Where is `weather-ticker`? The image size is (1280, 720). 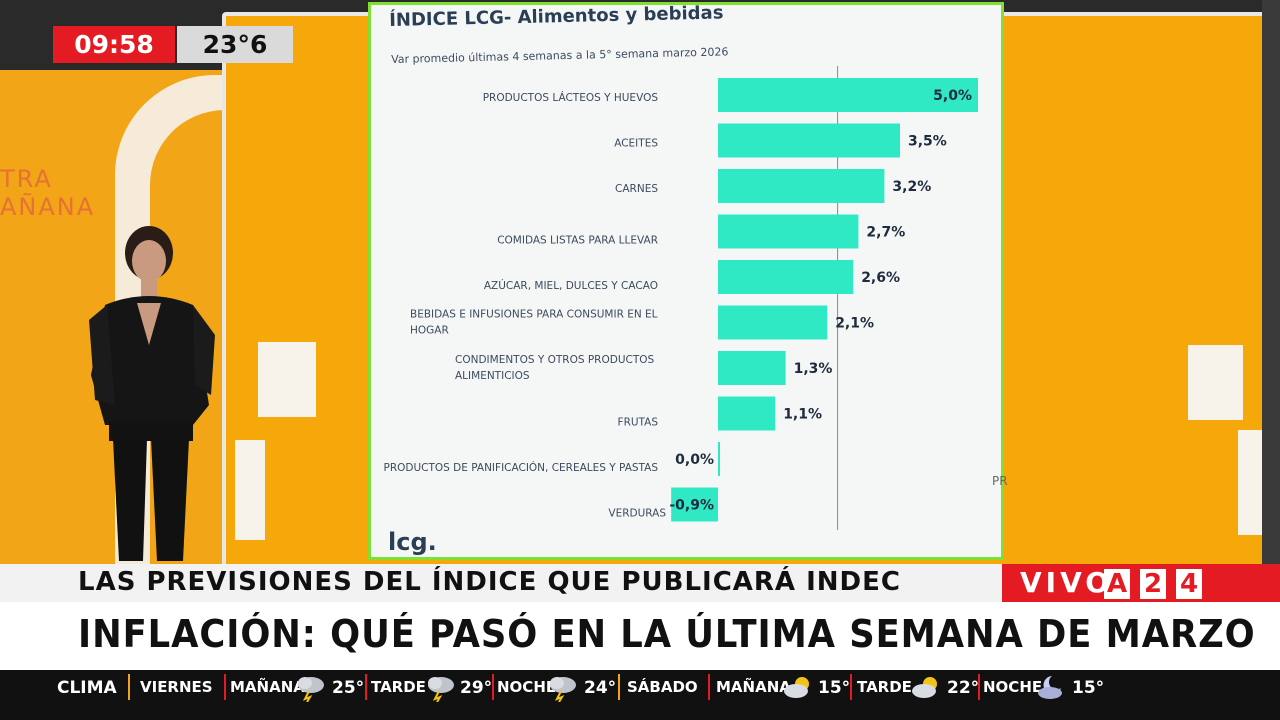 weather-ticker is located at coordinates (640, 695).